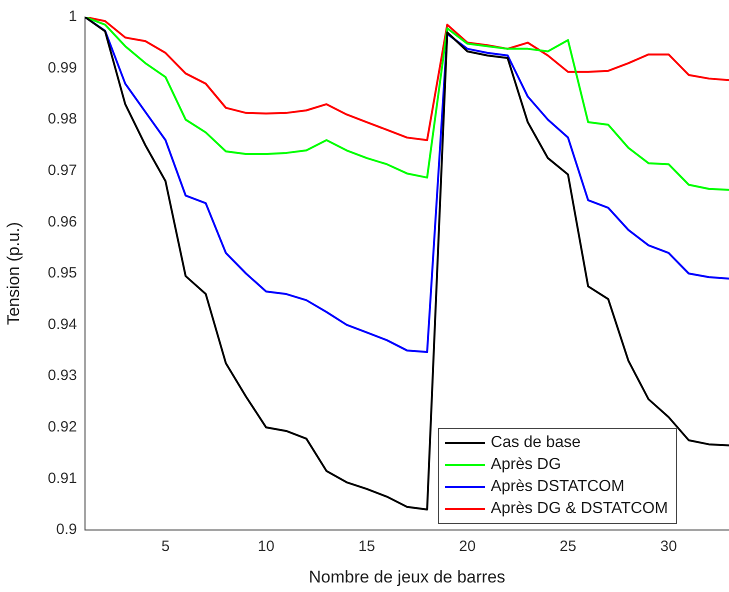 The image size is (729, 592). Describe the element at coordinates (535, 443) in the screenshot. I see `legend-label: Cas de base` at that location.